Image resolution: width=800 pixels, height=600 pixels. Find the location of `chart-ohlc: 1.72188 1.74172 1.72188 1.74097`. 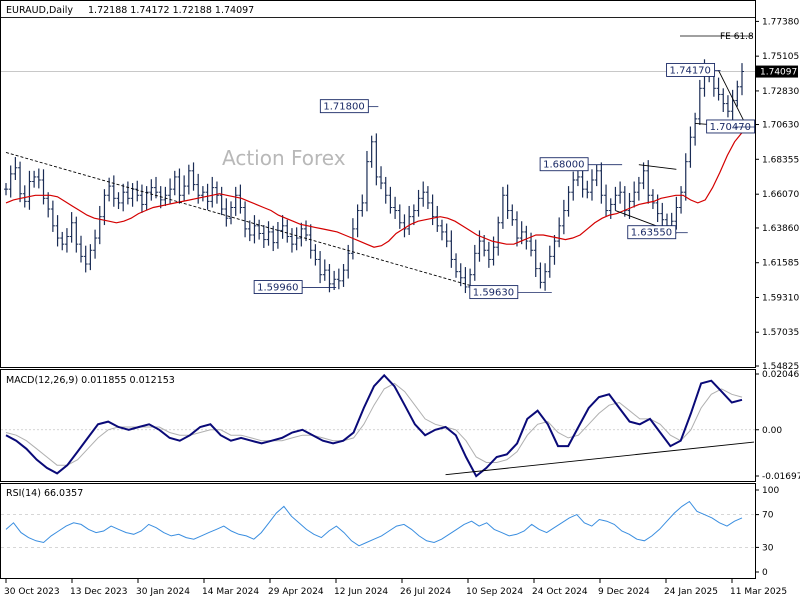

chart-ohlc: 1.72188 1.74172 1.72188 1.74097 is located at coordinates (171, 10).